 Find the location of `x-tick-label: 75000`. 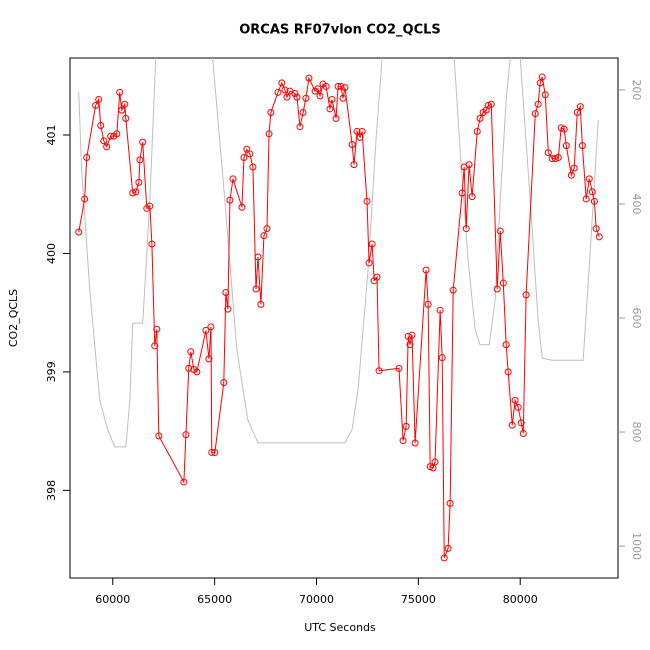

x-tick-label: 75000 is located at coordinates (418, 599).